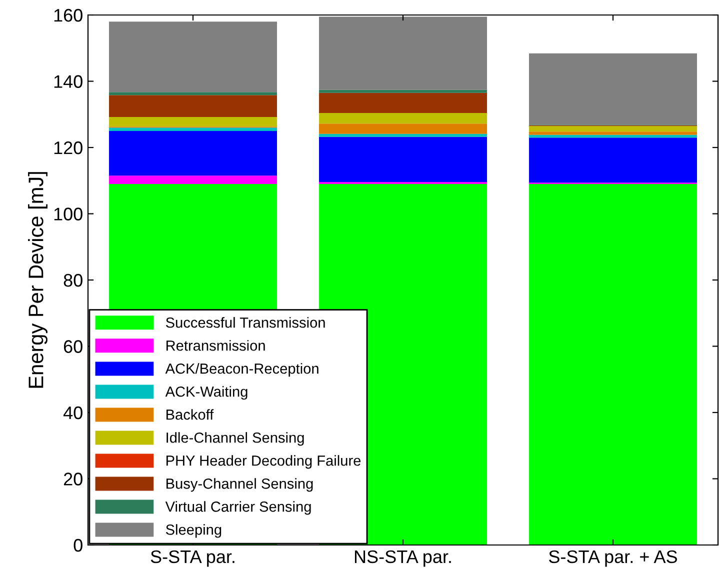 The image size is (719, 573). What do you see at coordinates (194, 531) in the screenshot?
I see `legend-label: Sleeping` at bounding box center [194, 531].